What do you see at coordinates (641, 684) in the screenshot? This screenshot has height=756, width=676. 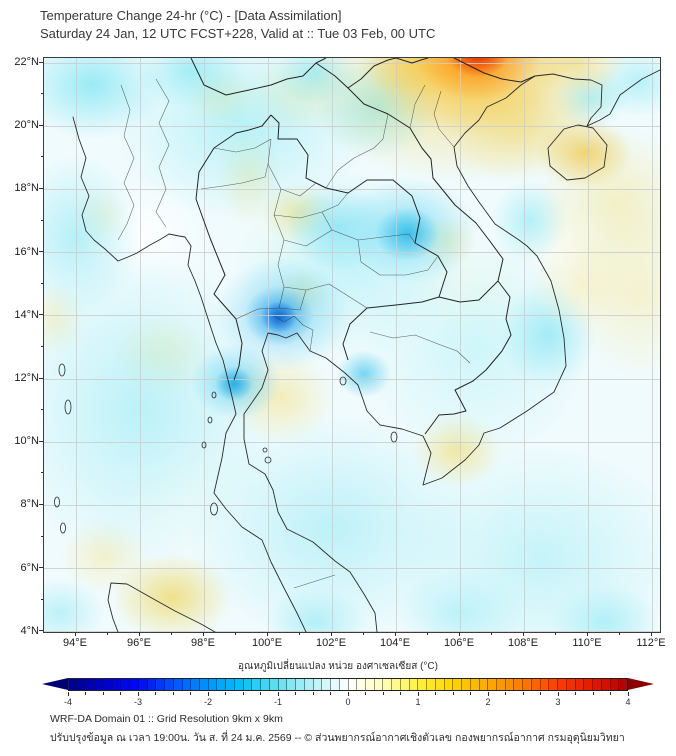 I see `colorbar-right-arrow` at bounding box center [641, 684].